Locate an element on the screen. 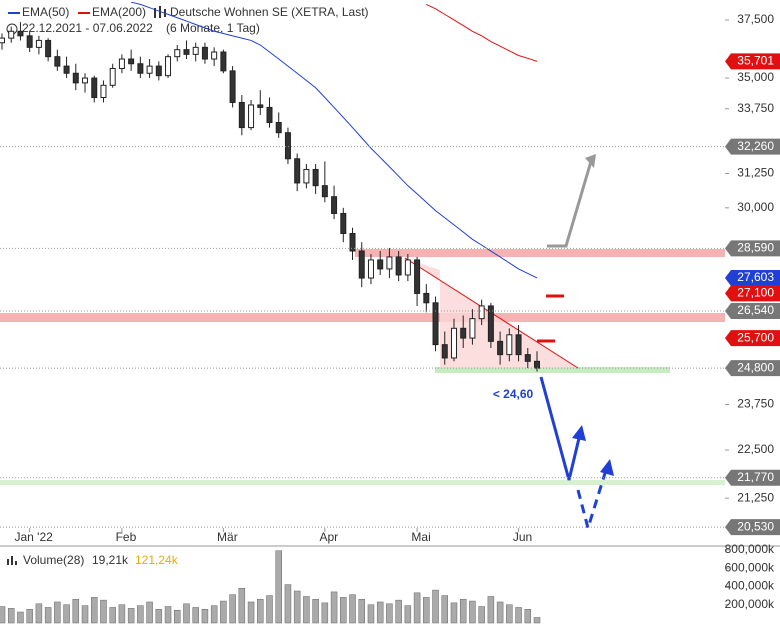  x-tick-label: Mai is located at coordinates (420, 537).